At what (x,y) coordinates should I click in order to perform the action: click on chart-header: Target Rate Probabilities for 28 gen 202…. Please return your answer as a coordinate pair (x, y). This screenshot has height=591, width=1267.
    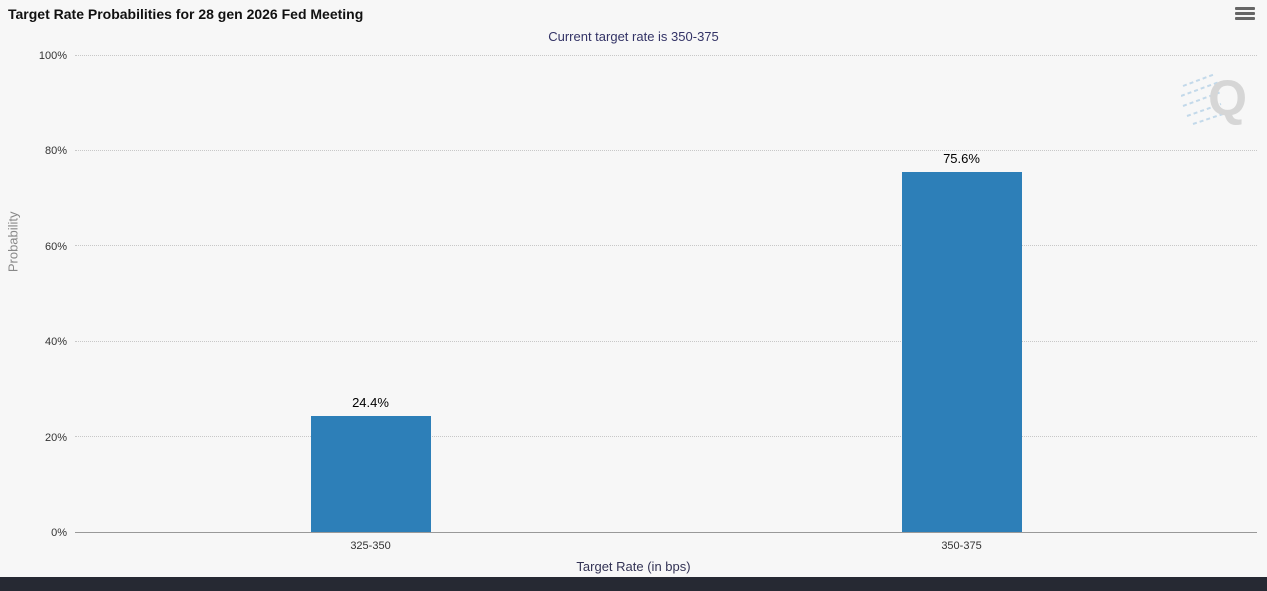
    Looking at the image, I should click on (633, 14).